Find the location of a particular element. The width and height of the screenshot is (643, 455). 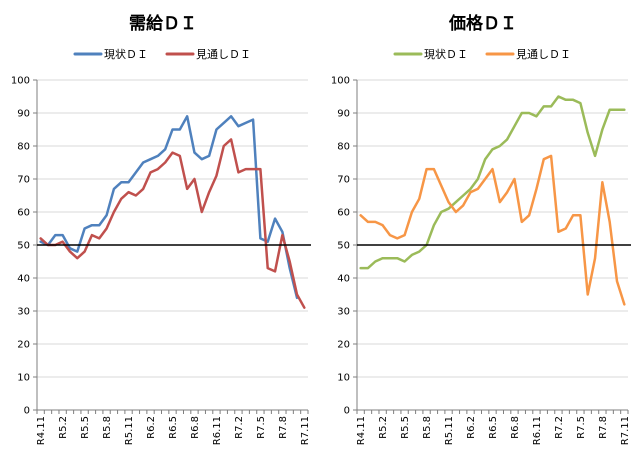

chart-title: 需給ＤＩ is located at coordinates (163, 23).